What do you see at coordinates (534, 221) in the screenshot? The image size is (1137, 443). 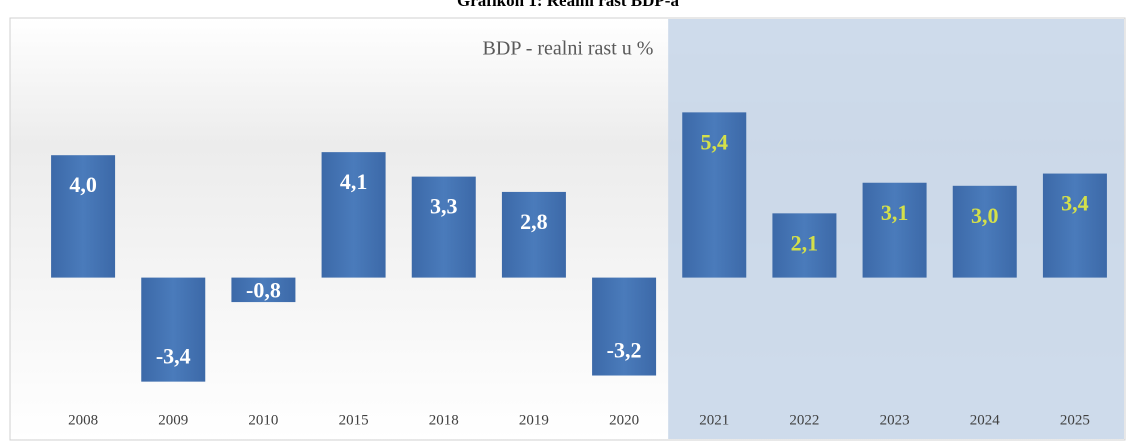 I see `value-label: 2,8` at bounding box center [534, 221].